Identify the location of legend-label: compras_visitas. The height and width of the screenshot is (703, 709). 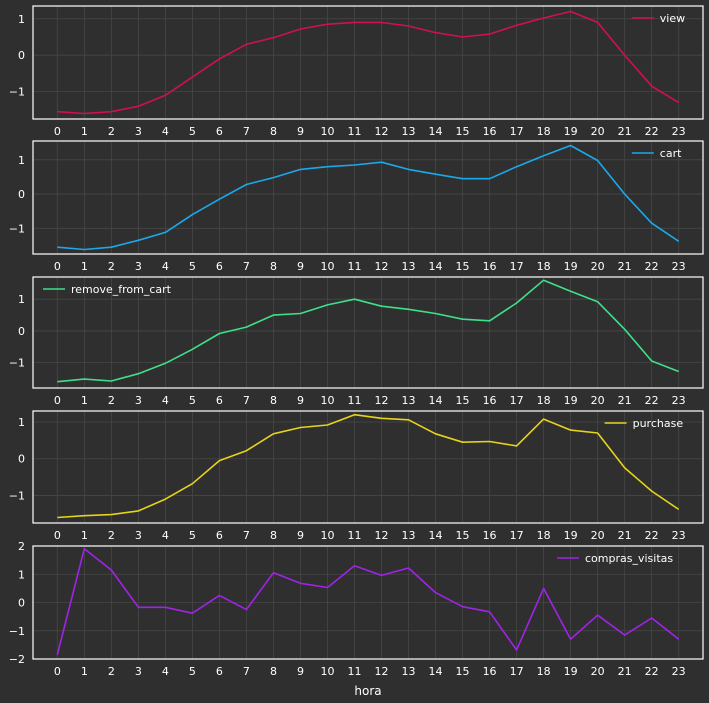
(629, 558).